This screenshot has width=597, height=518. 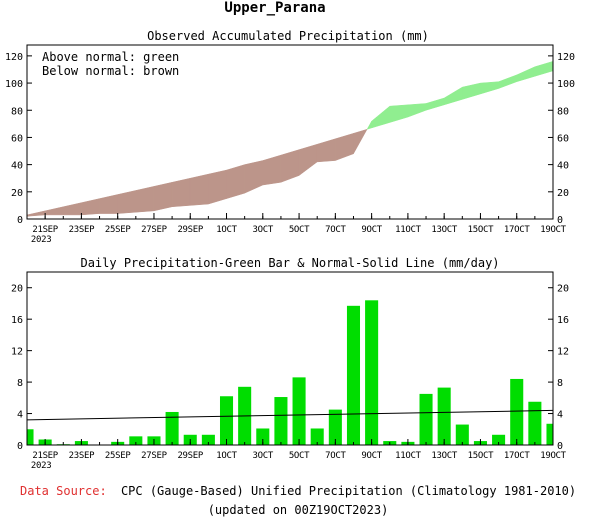 What do you see at coordinates (14, 57) in the screenshot?
I see `y-tick-label-left: 120` at bounding box center [14, 57].